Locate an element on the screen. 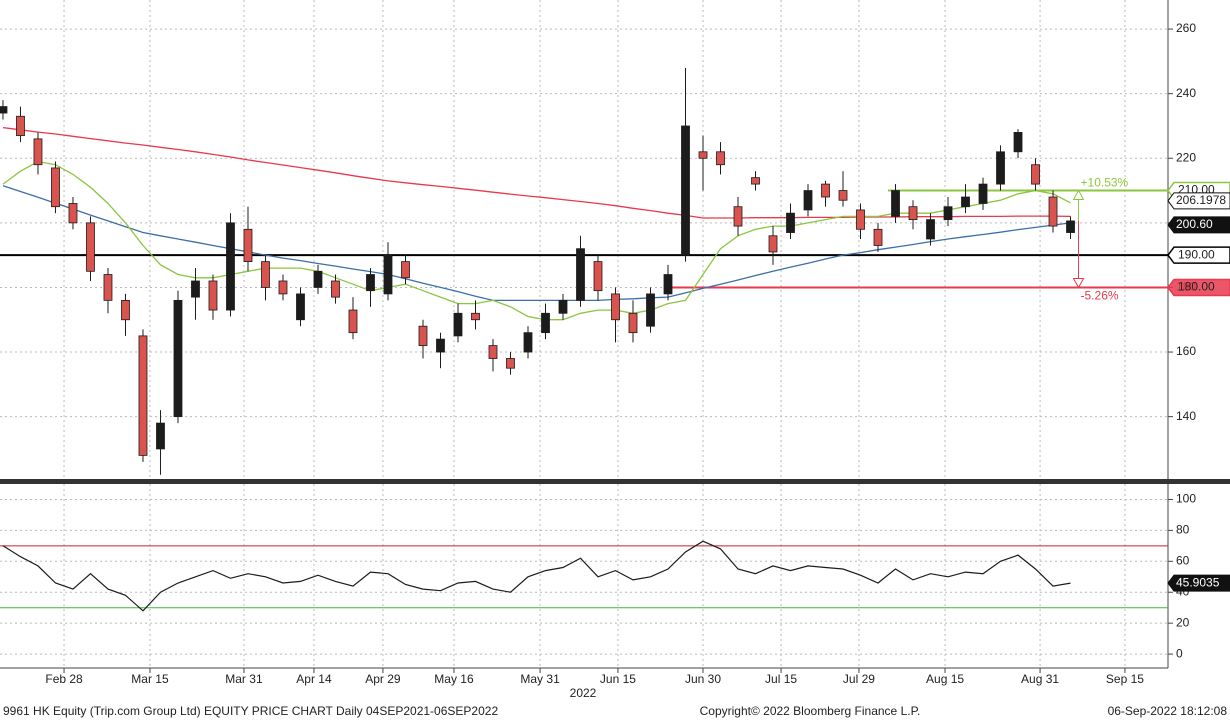 The height and width of the screenshot is (721, 1230). x-tick-label: Aug 15 is located at coordinates (945, 679).